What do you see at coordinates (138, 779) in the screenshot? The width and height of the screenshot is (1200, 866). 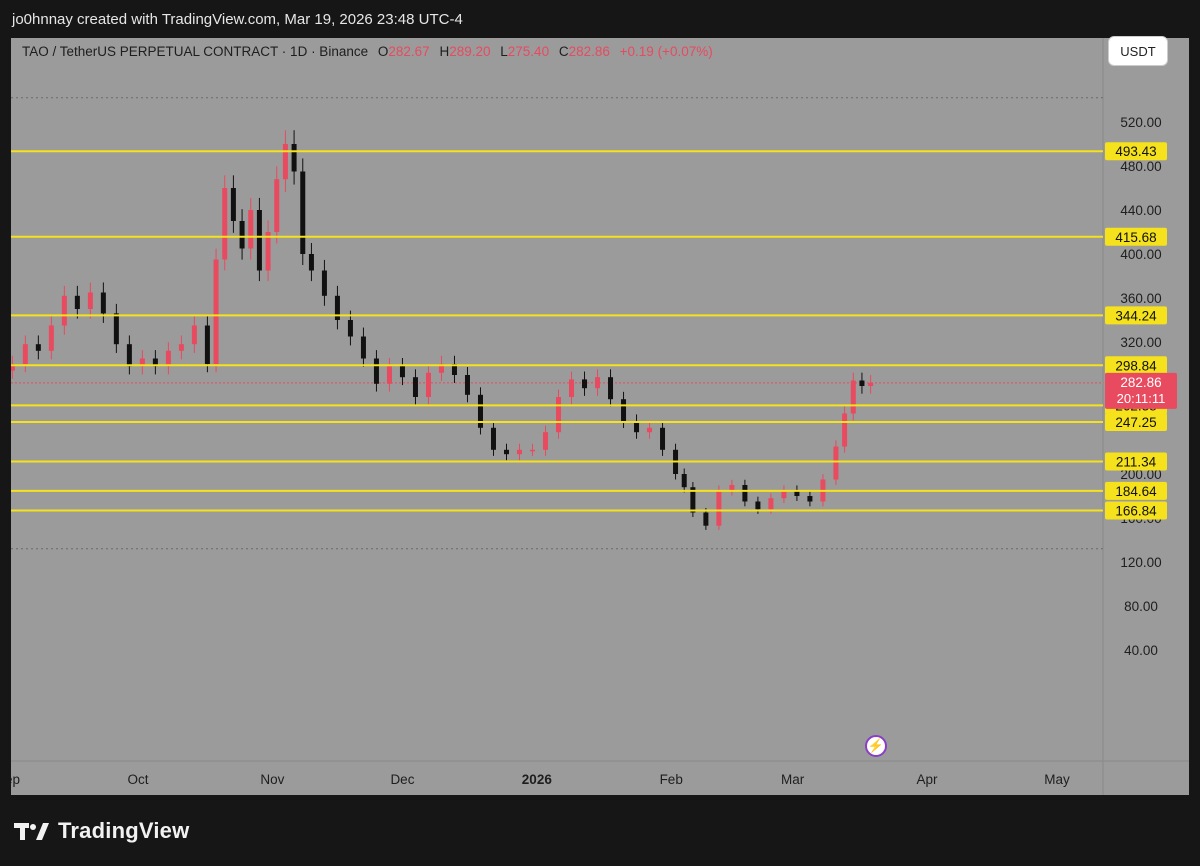 I see `x-tick-label: Oct` at bounding box center [138, 779].